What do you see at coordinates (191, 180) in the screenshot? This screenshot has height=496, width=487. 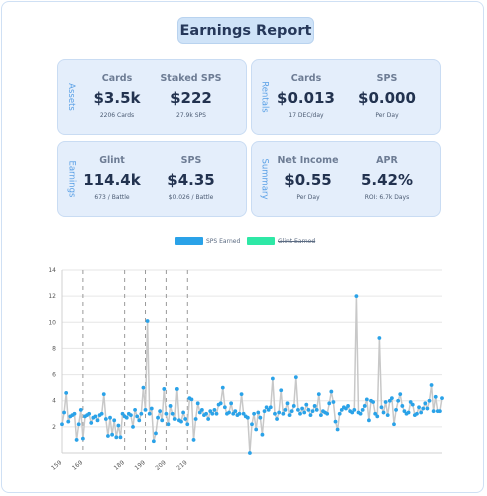 I see `metric-value: $4.35` at bounding box center [191, 180].